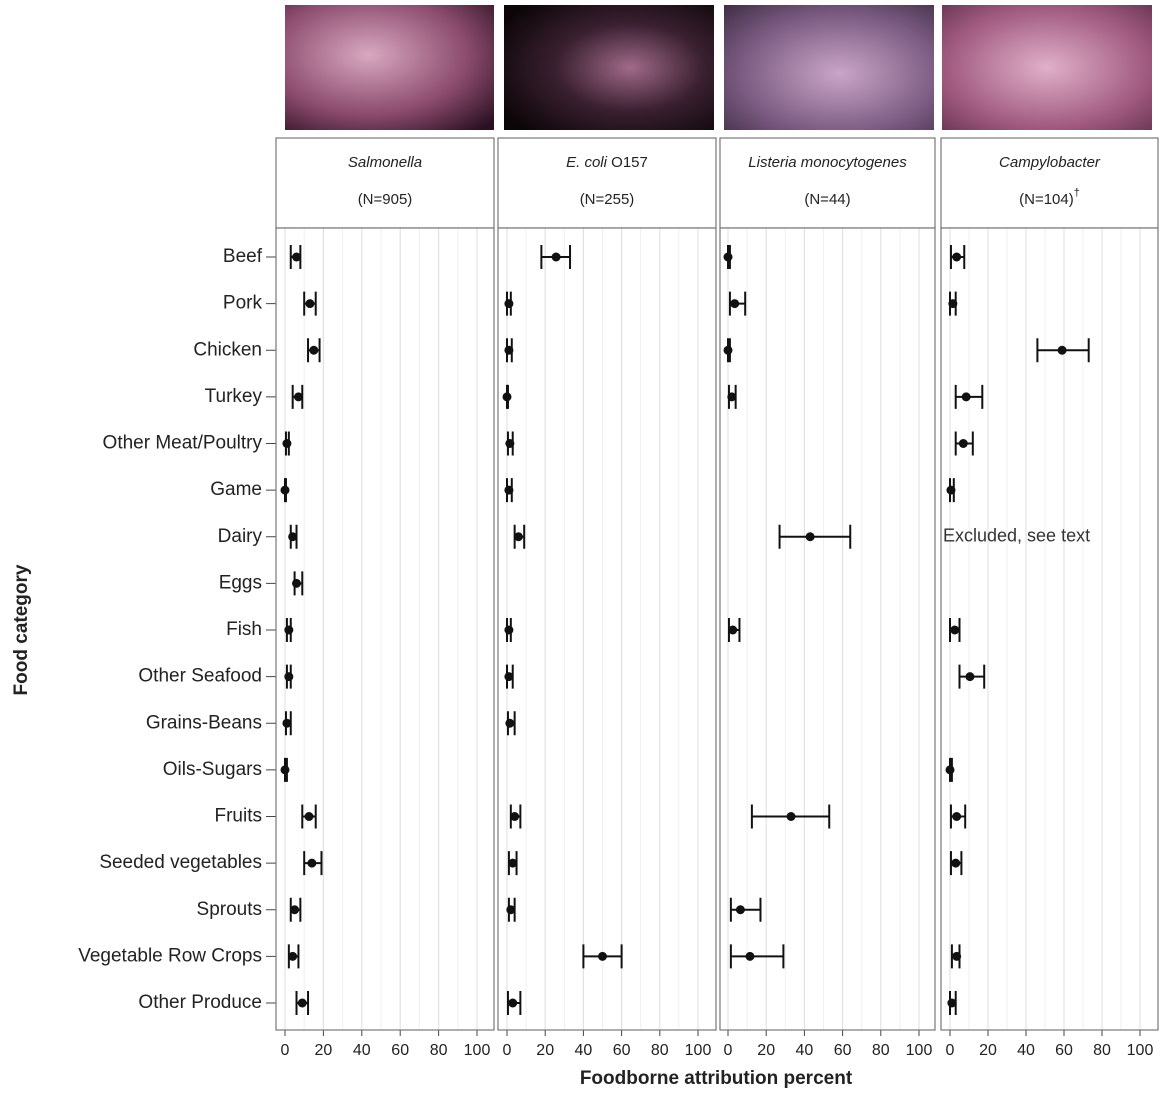  Describe the element at coordinates (244, 629) in the screenshot. I see `y-tick-label: Fish` at that location.